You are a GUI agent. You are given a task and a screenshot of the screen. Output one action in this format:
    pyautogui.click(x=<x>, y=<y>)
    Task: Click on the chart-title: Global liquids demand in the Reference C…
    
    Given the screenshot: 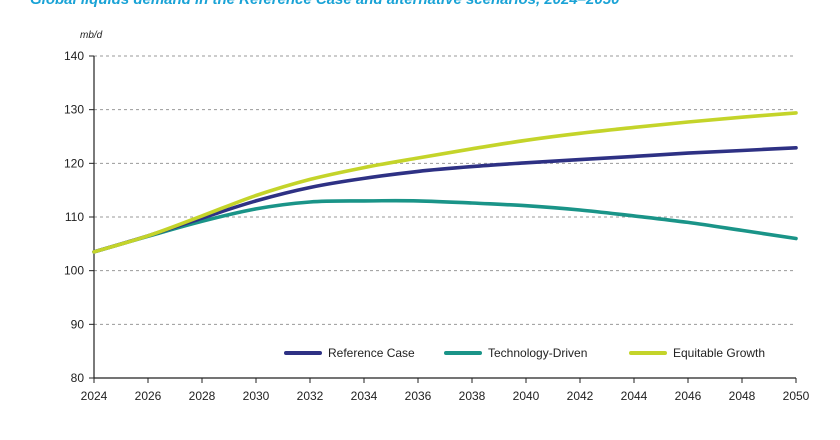 What is the action you would take?
    pyautogui.click(x=324, y=4)
    